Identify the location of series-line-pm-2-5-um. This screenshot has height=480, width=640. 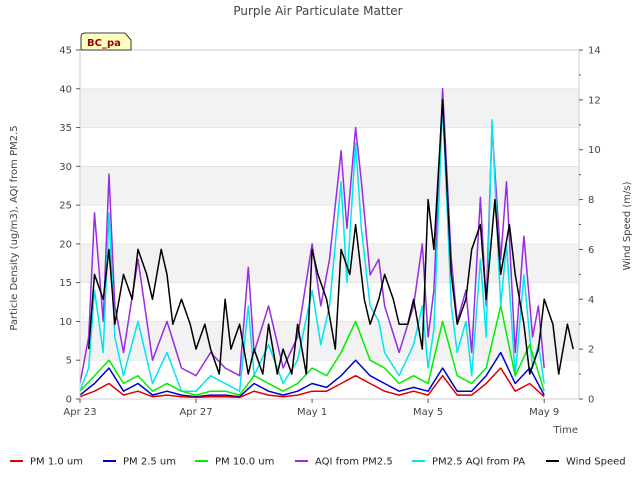
(312, 374).